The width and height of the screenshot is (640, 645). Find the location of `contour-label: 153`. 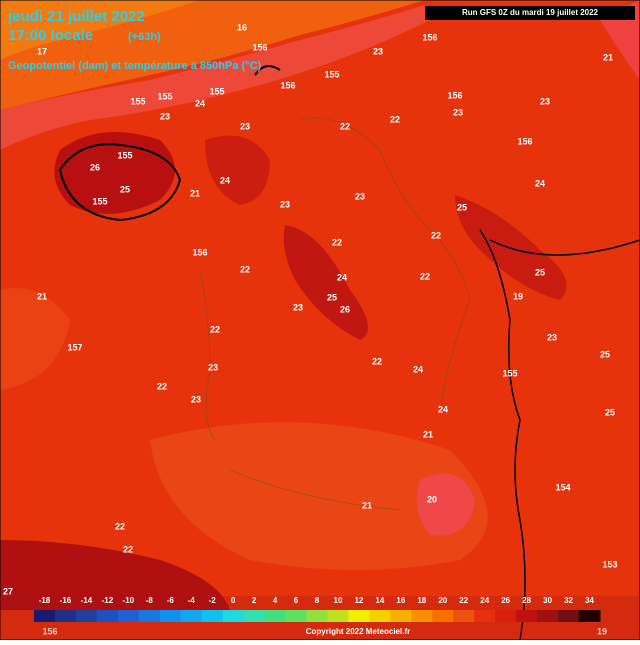

contour-label: 153 is located at coordinates (609, 564).